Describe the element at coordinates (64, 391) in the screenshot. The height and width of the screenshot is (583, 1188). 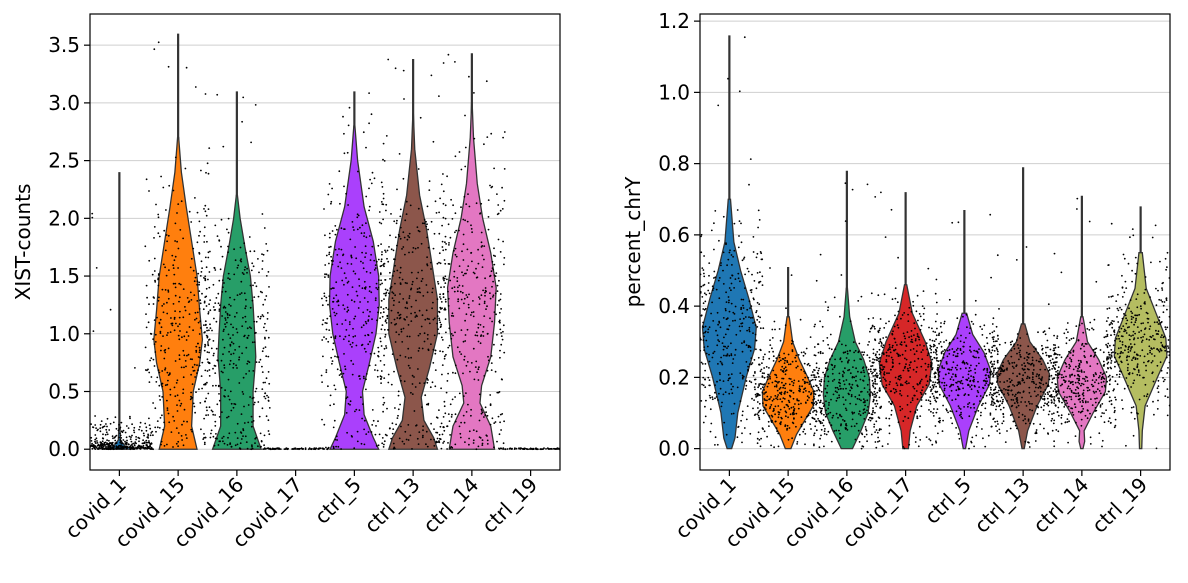
I see `y-tick-label: 0.5` at that location.